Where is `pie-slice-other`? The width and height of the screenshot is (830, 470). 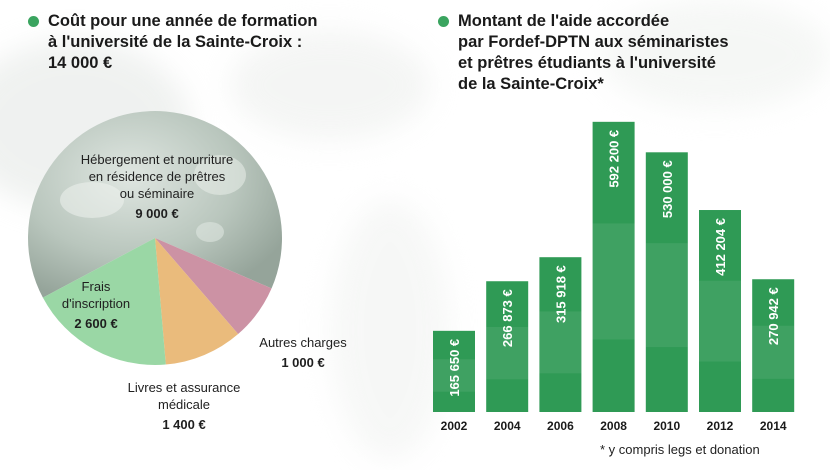
pie-slice-other is located at coordinates (213, 286).